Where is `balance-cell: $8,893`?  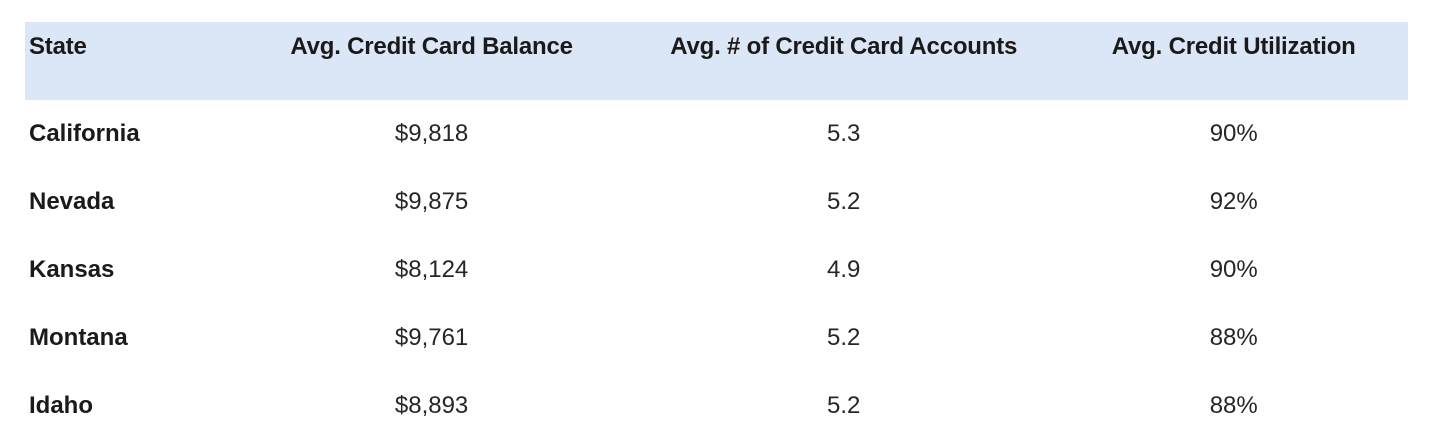
balance-cell: $8,893 is located at coordinates (431, 397).